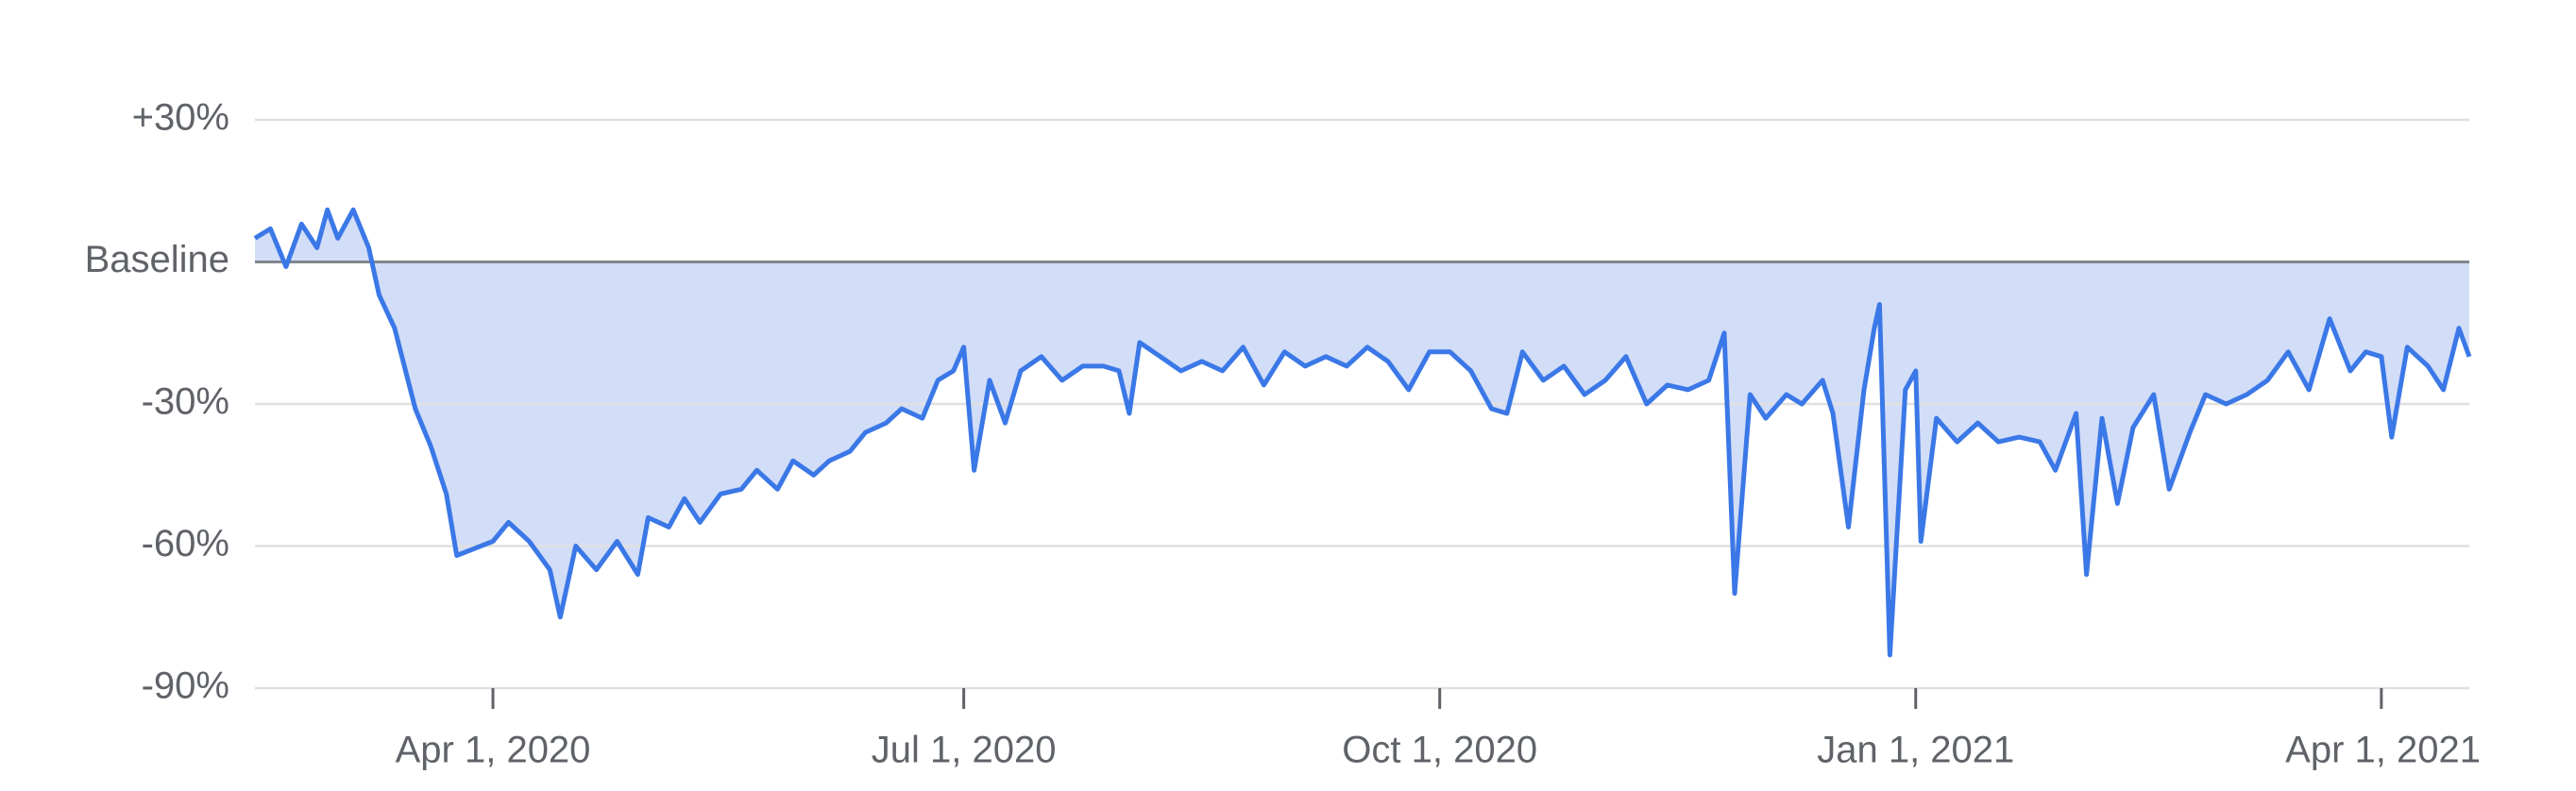  Describe the element at coordinates (185, 543) in the screenshot. I see `y-tick-label: -60%` at that location.